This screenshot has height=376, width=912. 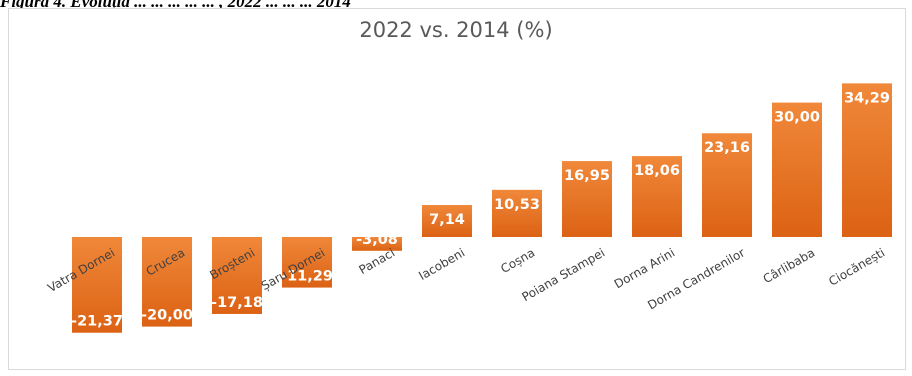 What do you see at coordinates (856, 267) in the screenshot?
I see `category-label-11: Ciocănești` at bounding box center [856, 267].